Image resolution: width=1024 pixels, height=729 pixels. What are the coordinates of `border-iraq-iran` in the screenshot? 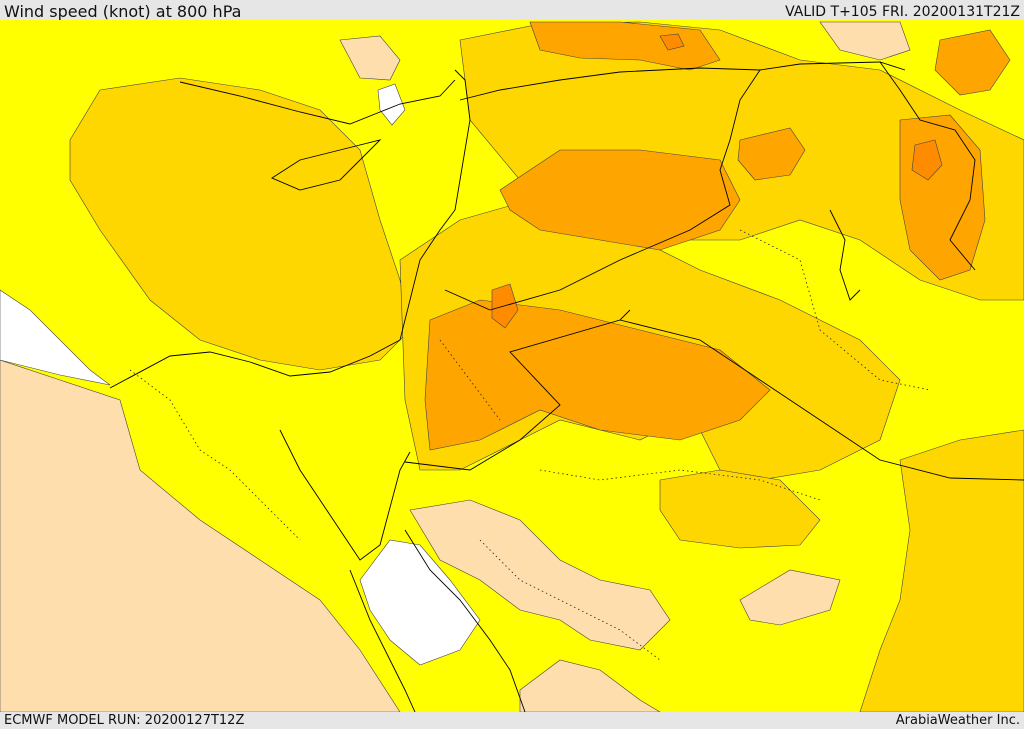 It's located at (927, 166).